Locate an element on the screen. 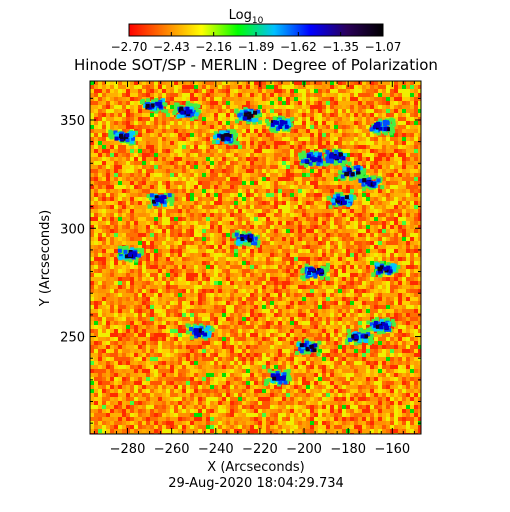 The width and height of the screenshot is (510, 512). y-axis-label: Y (Arcseconds) is located at coordinates (45, 258).